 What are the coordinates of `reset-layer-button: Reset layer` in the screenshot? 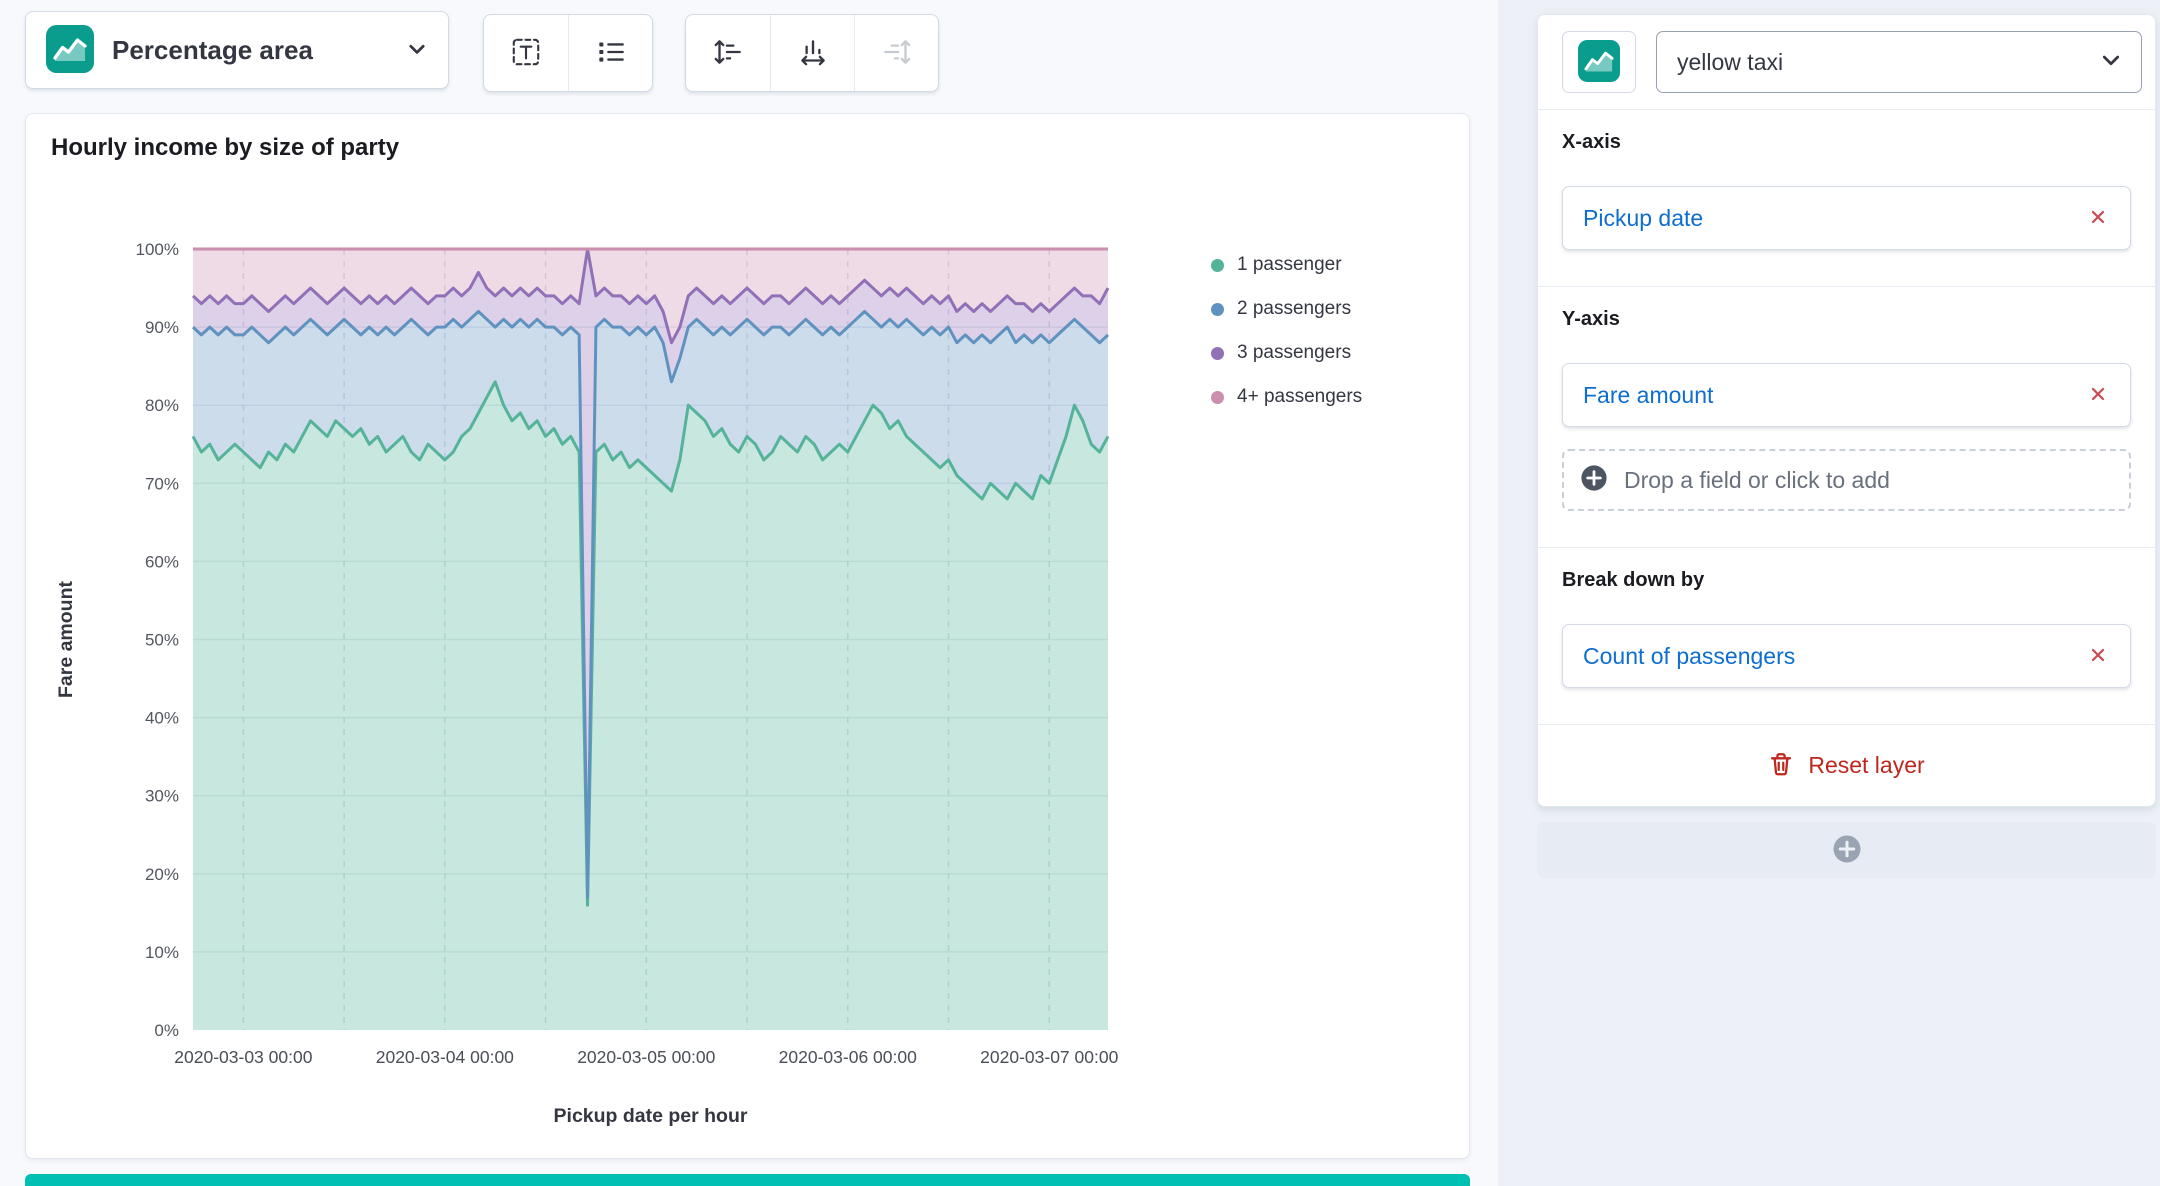 It's located at (1846, 765).